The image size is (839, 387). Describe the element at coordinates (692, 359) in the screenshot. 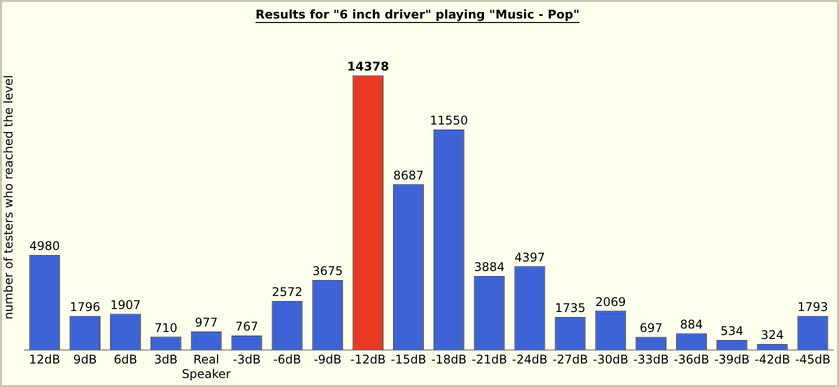

I see `x-tick-label: -36dB` at that location.